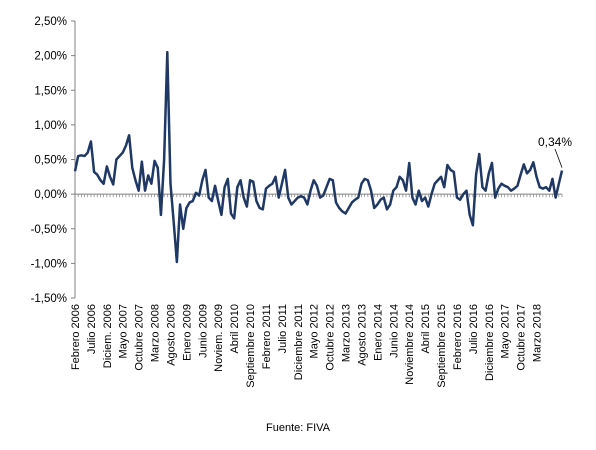 The width and height of the screenshot is (596, 450). What do you see at coordinates (49, 299) in the screenshot?
I see `y-tick-label: -1,50%` at bounding box center [49, 299].